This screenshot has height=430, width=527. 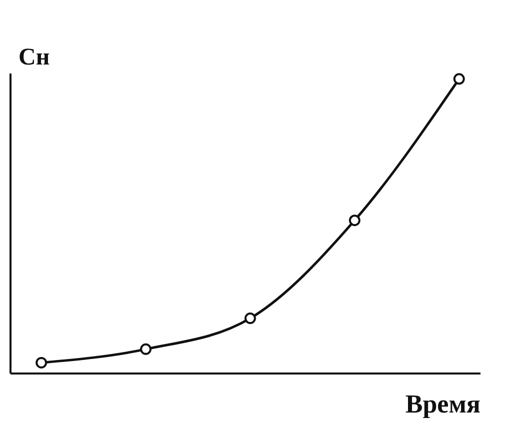 I want to click on x-axis-title: Время, so click(x=442, y=404).